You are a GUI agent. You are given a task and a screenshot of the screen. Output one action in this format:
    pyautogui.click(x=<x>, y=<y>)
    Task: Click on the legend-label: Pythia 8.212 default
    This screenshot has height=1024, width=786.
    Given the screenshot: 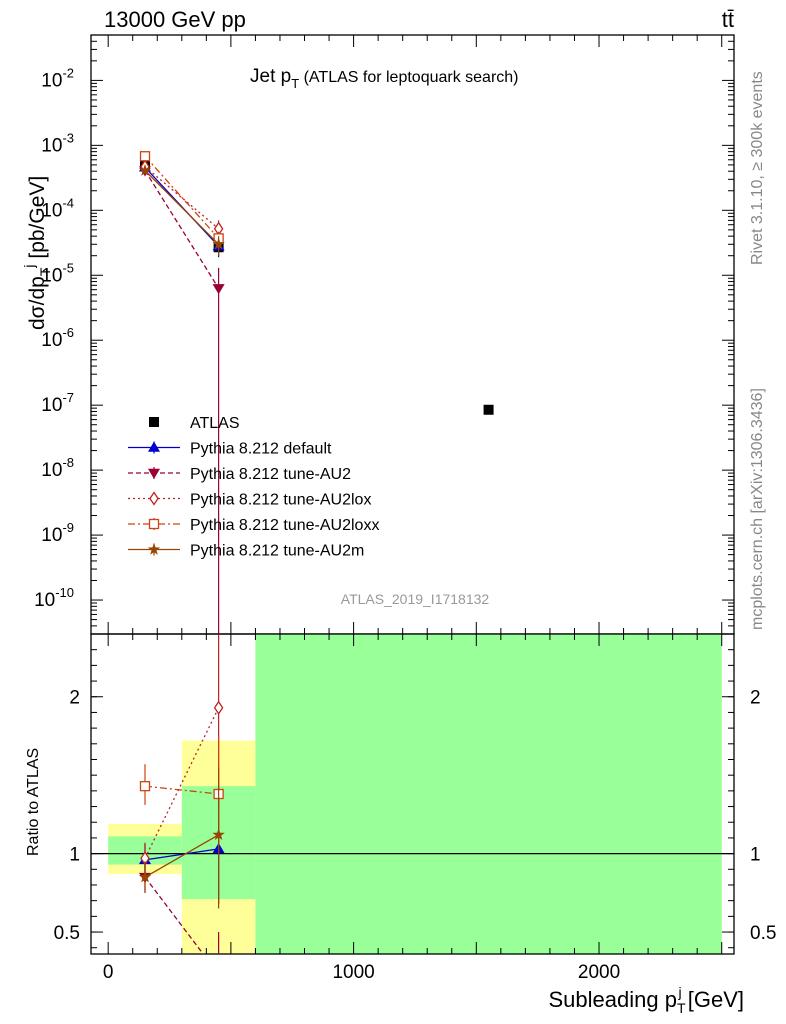 What is the action you would take?
    pyautogui.click(x=261, y=449)
    